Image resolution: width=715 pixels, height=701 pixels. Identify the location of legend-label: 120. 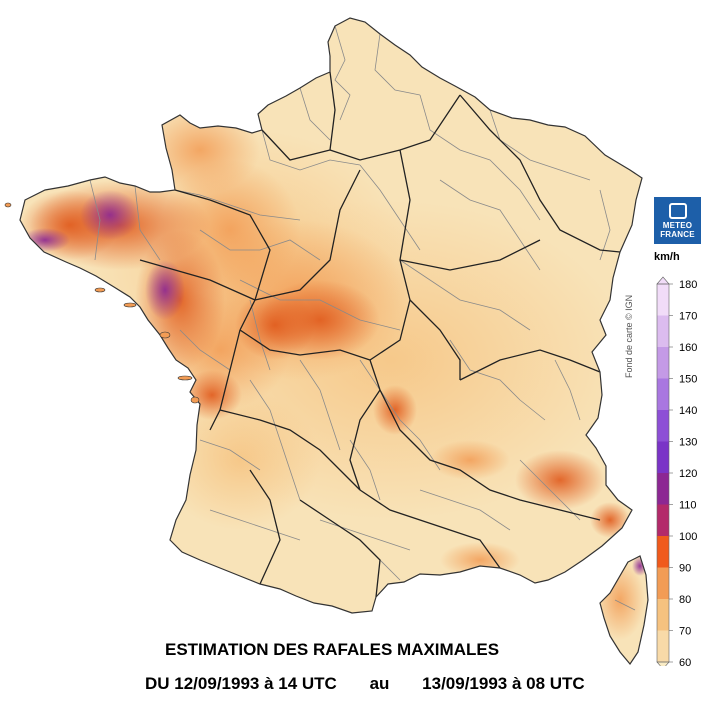
(688, 474).